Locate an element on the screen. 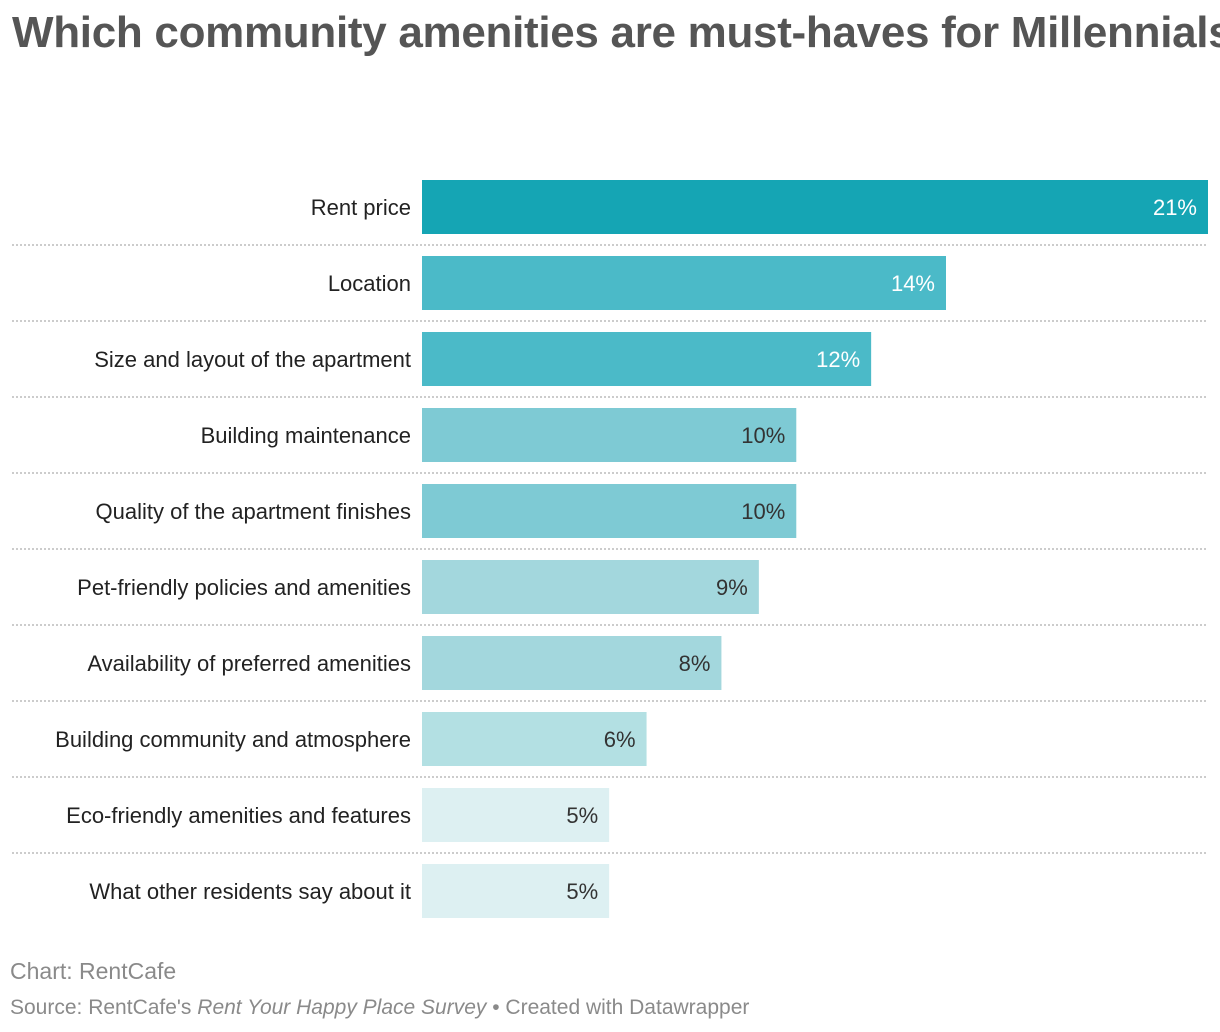 The image size is (1220, 1032). category-label: Quality of the apartment finishes is located at coordinates (254, 511).